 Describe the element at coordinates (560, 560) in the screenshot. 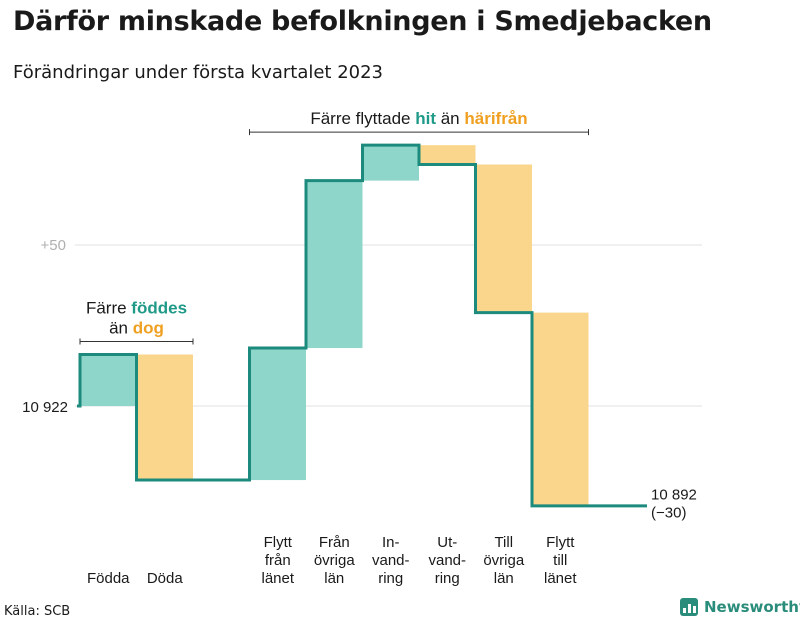

I see `category-label: till` at that location.